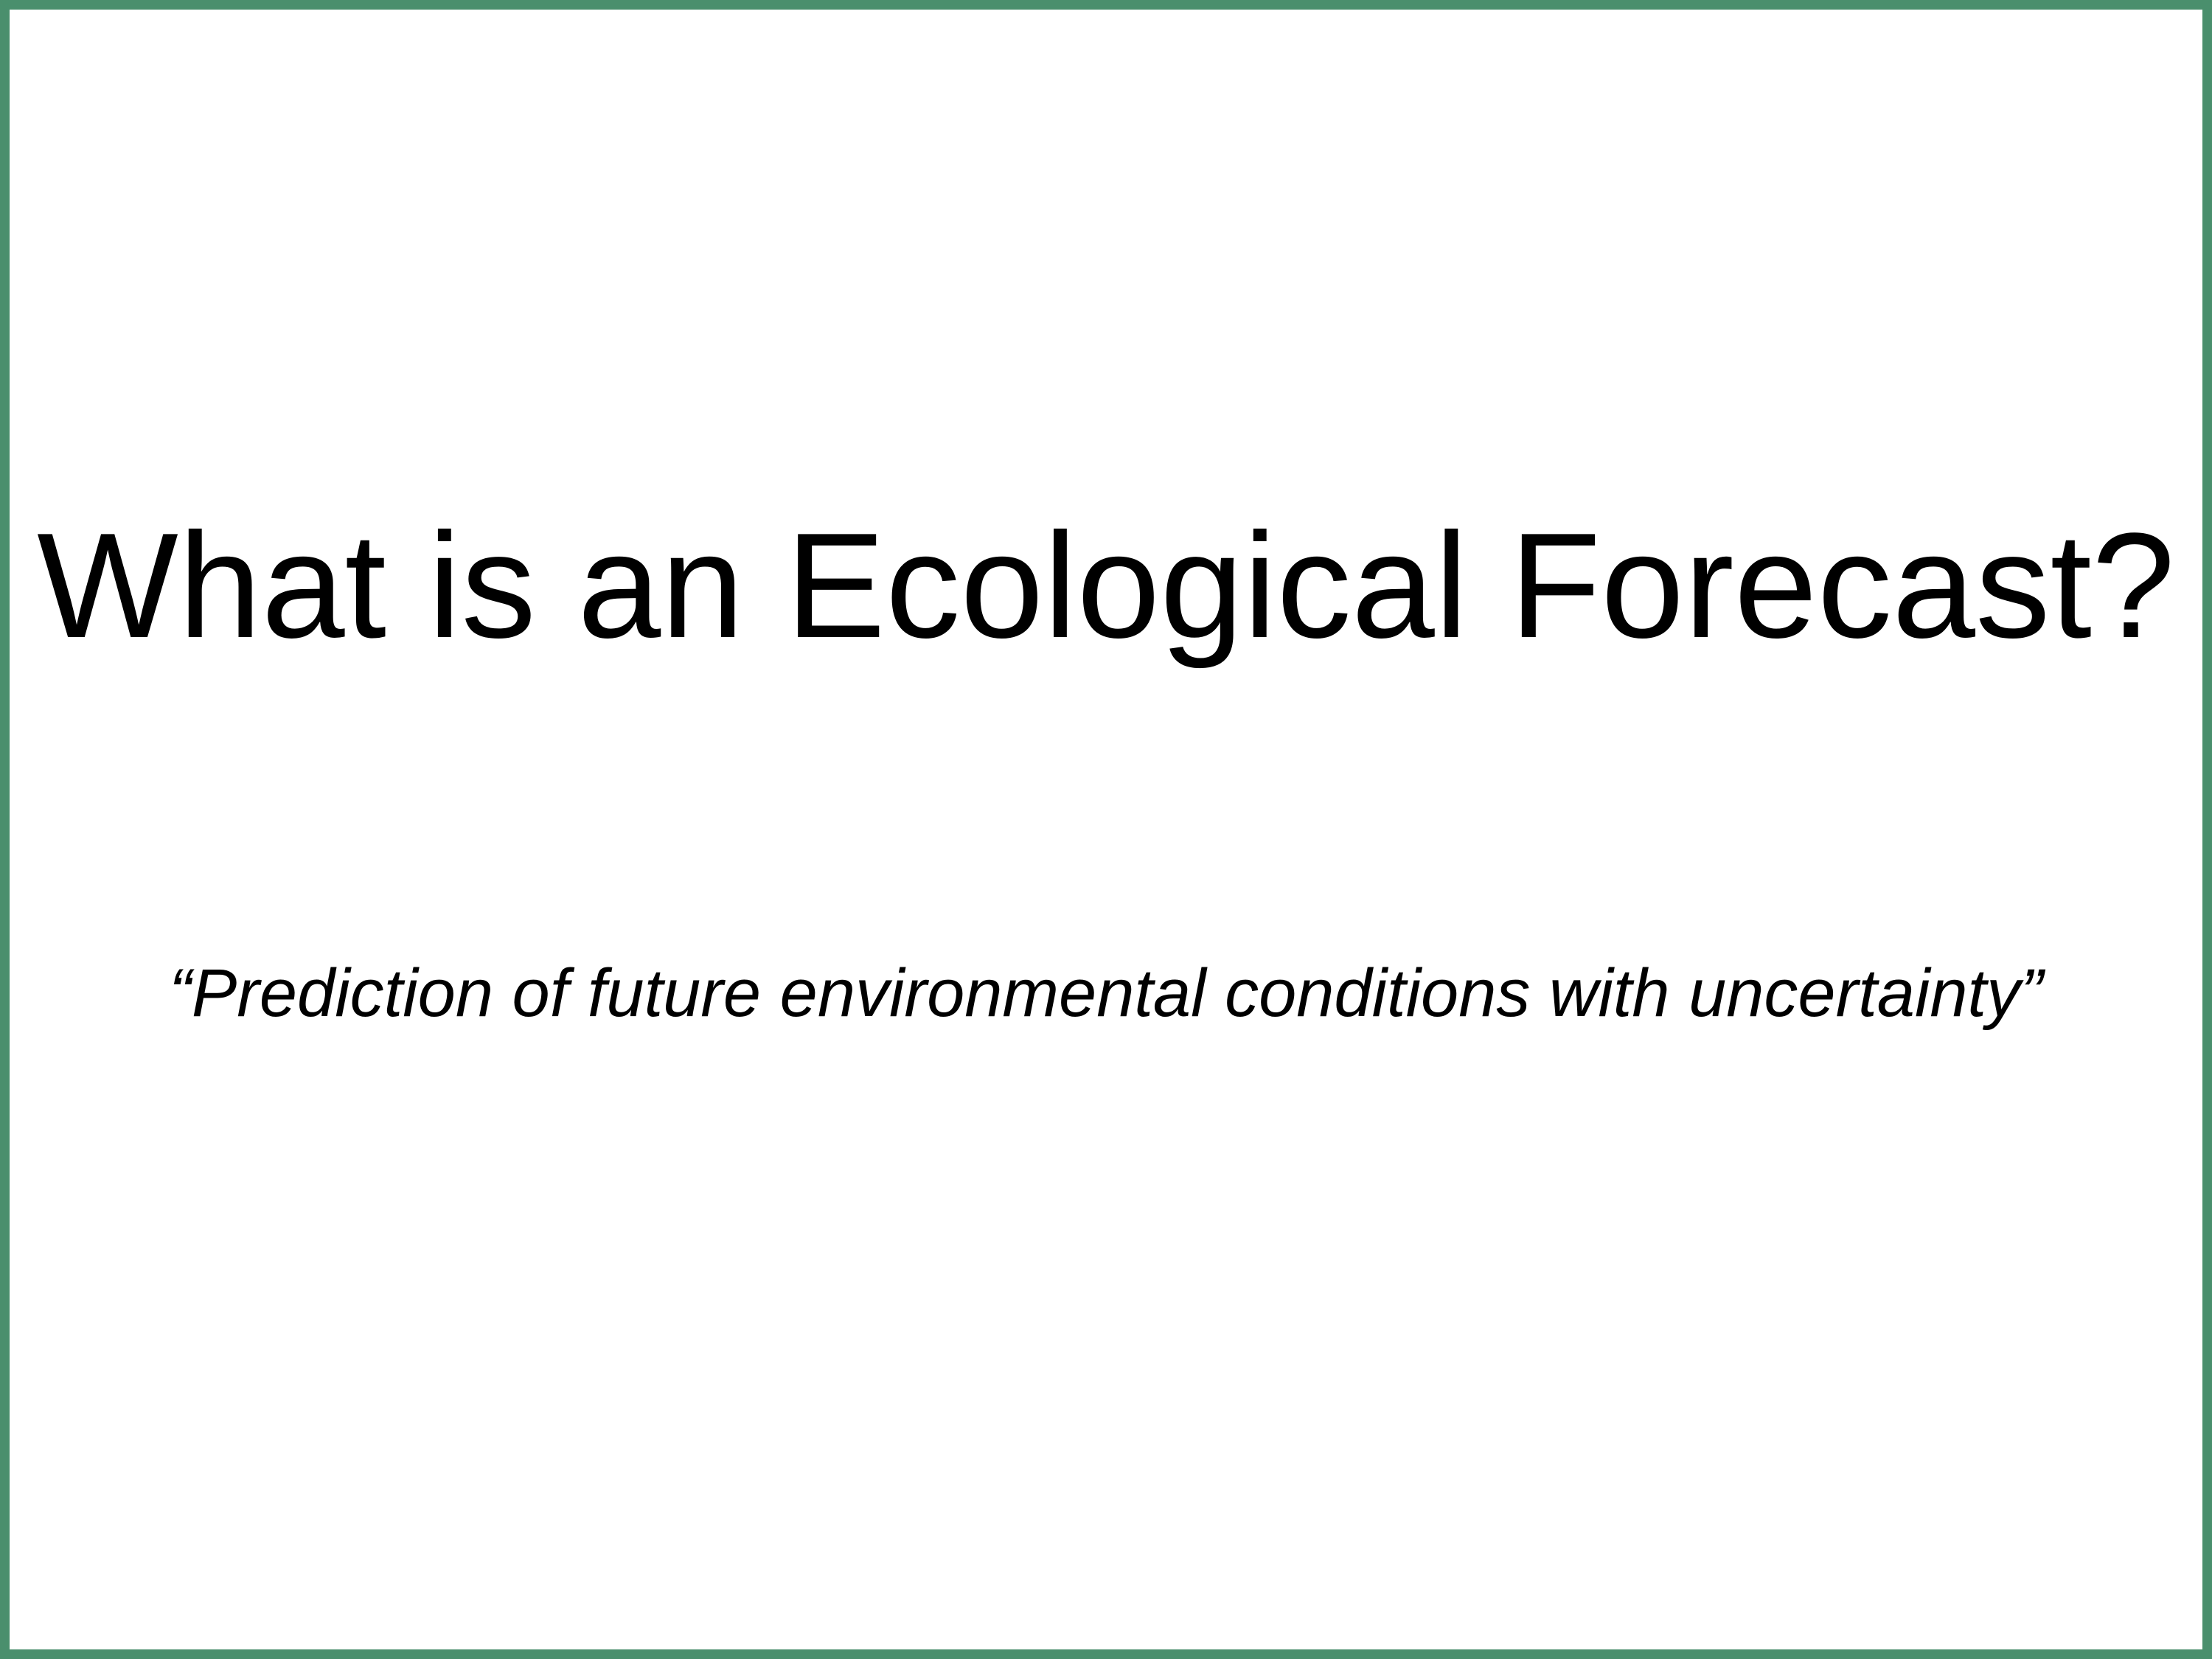  I want to click on slide-title: What is an Ecological Forecast?, so click(1106, 585).